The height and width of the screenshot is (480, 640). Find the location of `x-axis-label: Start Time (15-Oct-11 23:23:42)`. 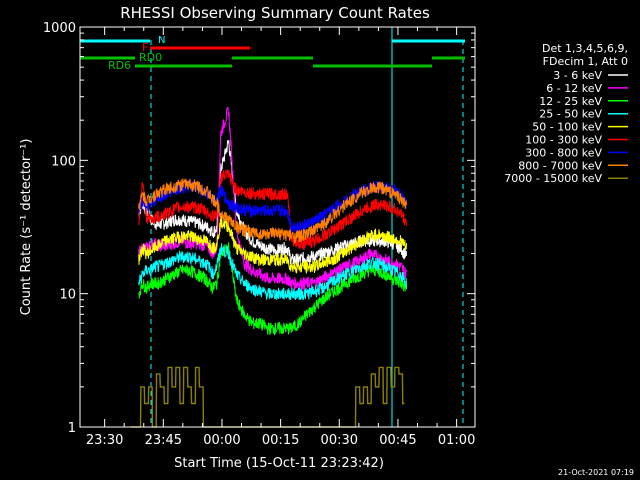

x-axis-label: Start Time (15-Oct-11 23:23:42) is located at coordinates (279, 463).